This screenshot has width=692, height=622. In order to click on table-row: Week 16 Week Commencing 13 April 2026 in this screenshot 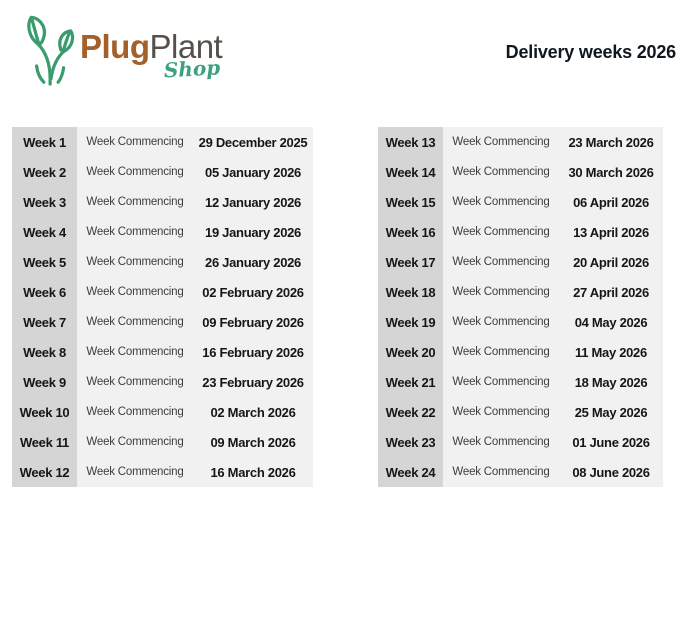, I will do `click(520, 232)`.